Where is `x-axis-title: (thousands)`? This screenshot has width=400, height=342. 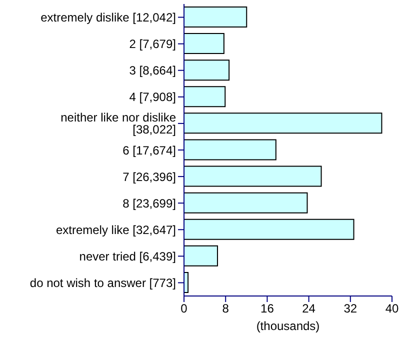
x-axis-title: (thousands) is located at coordinates (288, 326).